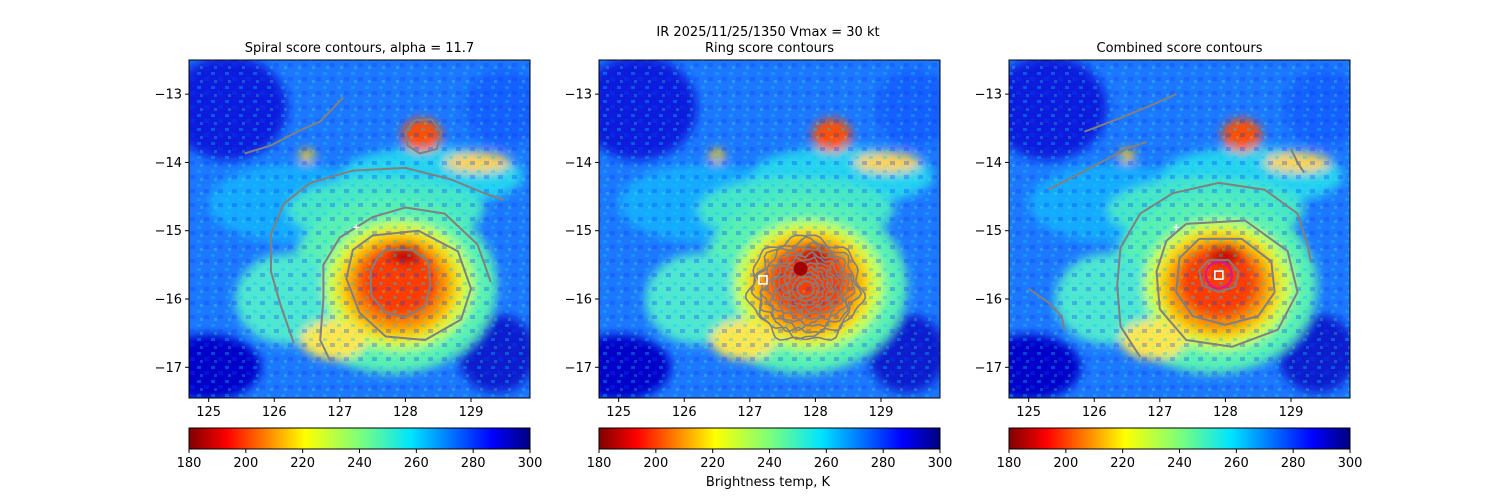 Image resolution: width=1500 pixels, height=500 pixels. Describe the element at coordinates (769, 48) in the screenshot. I see `panel-title: Ring score contours` at that location.